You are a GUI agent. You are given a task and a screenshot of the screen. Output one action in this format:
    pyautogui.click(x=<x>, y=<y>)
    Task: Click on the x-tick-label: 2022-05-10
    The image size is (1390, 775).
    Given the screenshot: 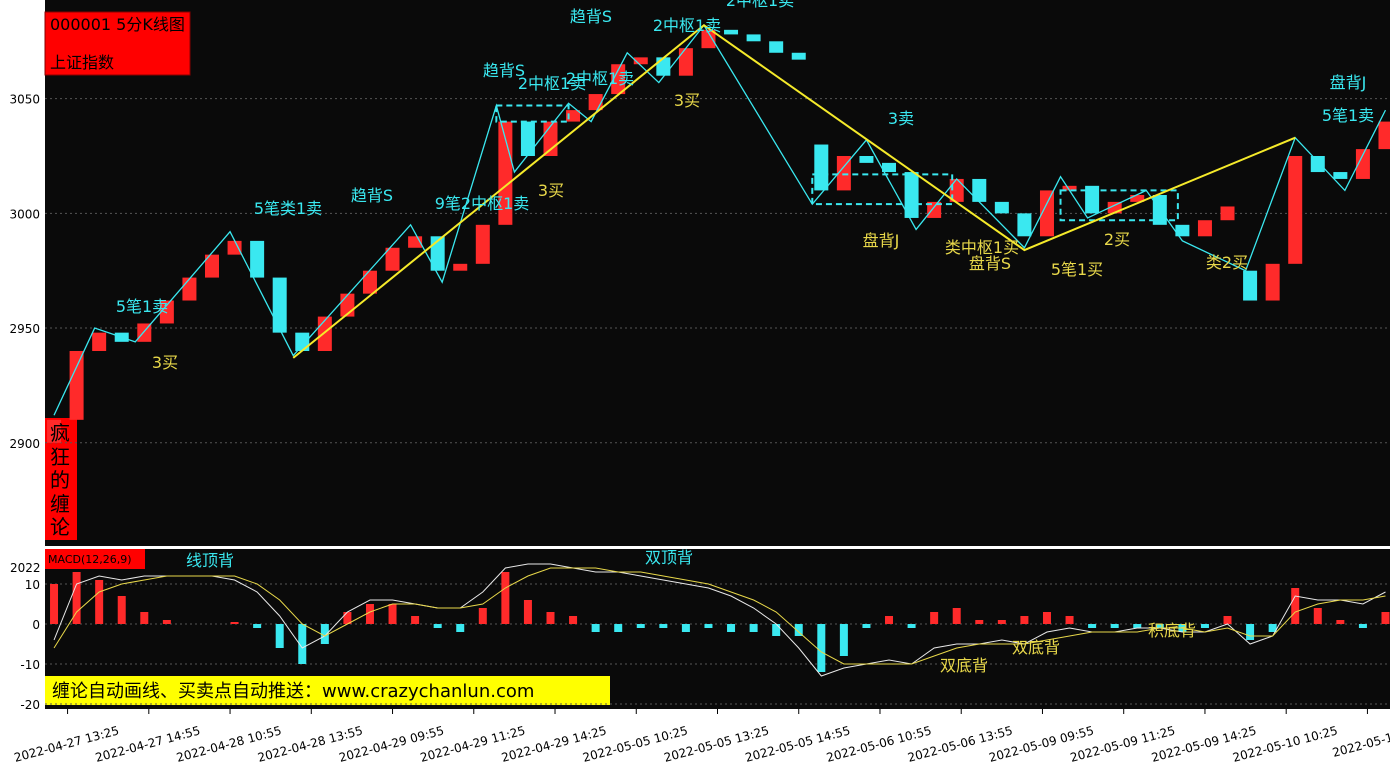 What is the action you would take?
    pyautogui.click(x=1360, y=744)
    